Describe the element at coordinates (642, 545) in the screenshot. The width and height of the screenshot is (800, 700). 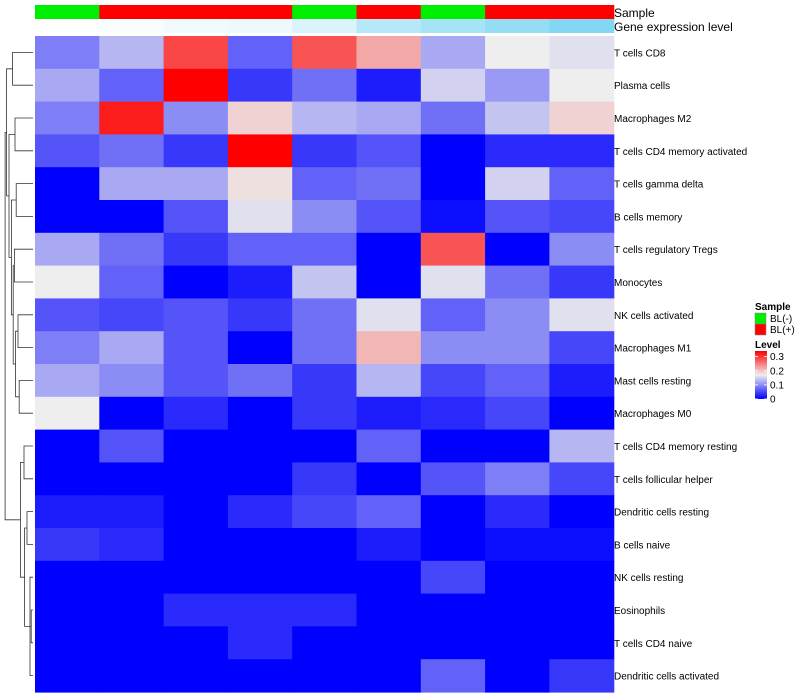
I see `row-label: B cells naive` at that location.